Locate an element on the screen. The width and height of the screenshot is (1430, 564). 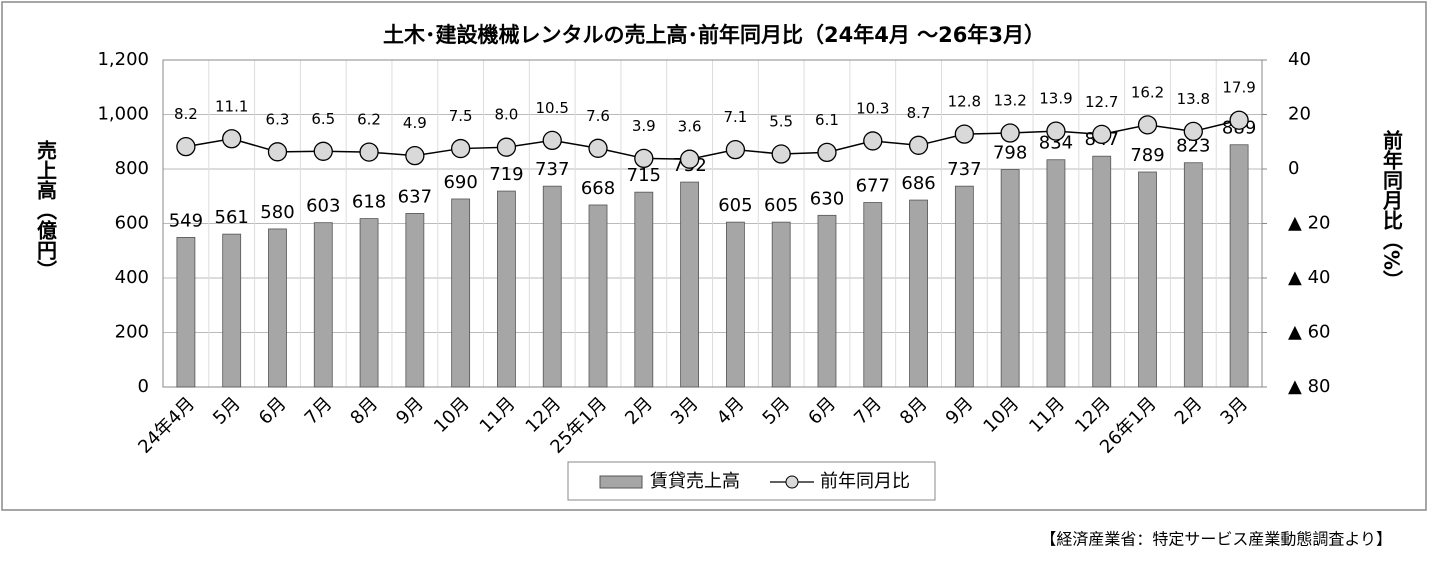
bar-value-label: 580 is located at coordinates (277, 212).